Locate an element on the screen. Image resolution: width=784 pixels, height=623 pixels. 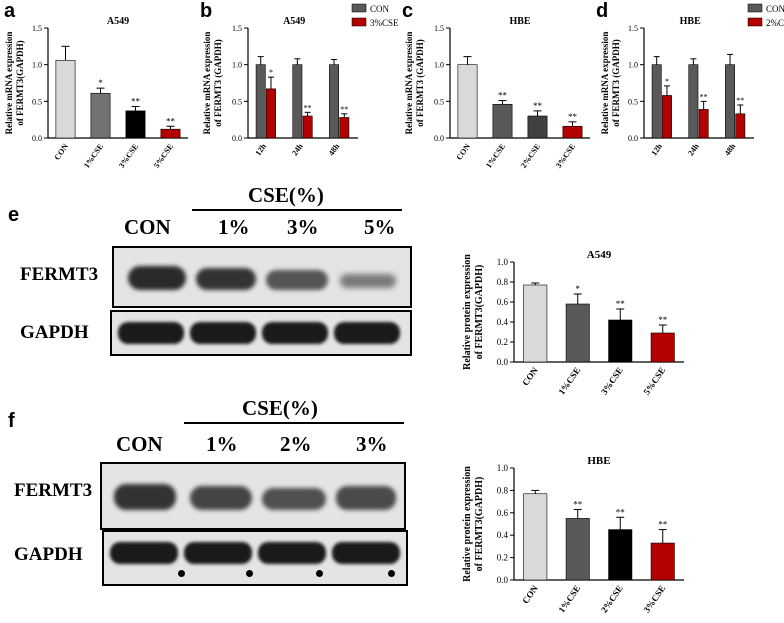
blot-f-header: CSE(%) is located at coordinates (280, 408).